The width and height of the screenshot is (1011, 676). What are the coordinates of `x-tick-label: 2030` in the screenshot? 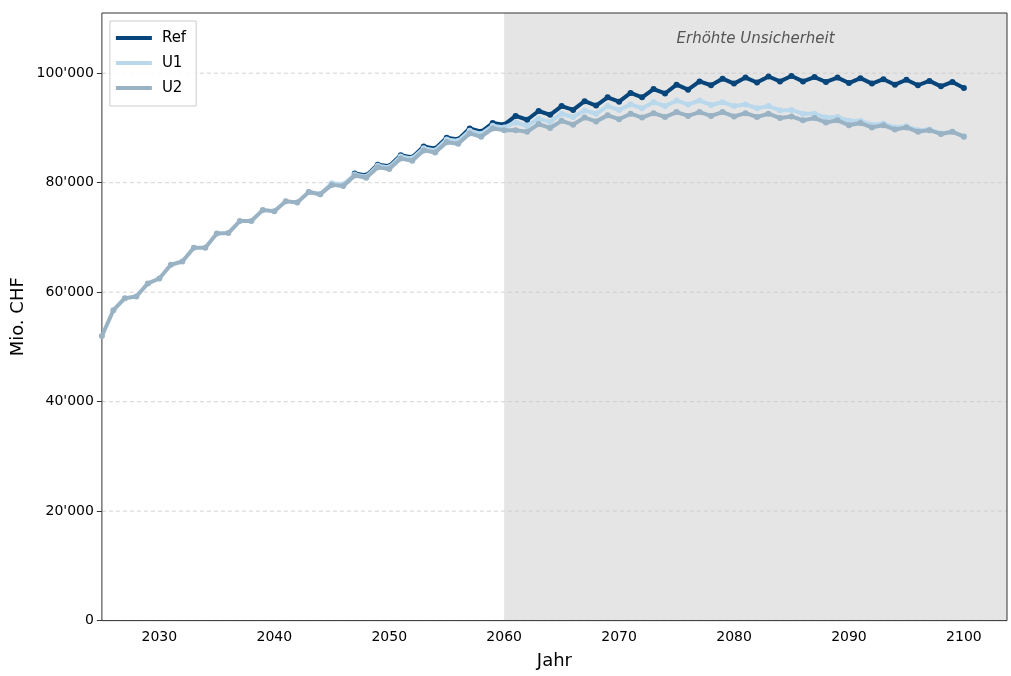 It's located at (159, 635).